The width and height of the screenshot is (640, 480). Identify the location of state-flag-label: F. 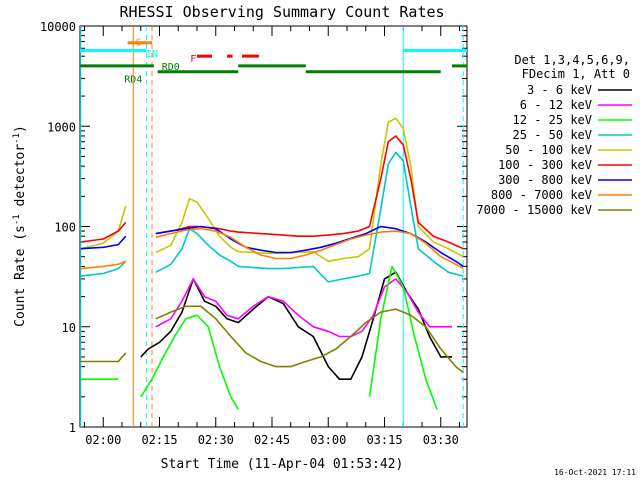
(193, 59).